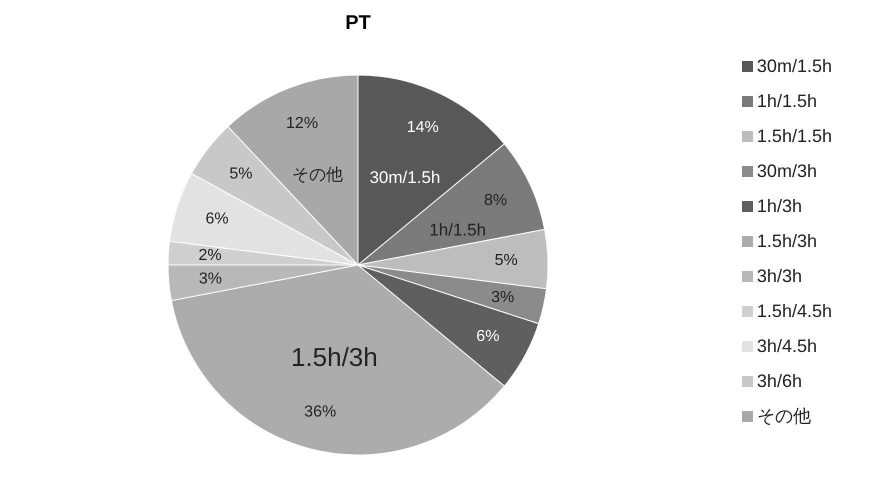 Image resolution: width=870 pixels, height=482 pixels. What do you see at coordinates (786, 346) in the screenshot?
I see `legend-label: 3h/4.5h` at bounding box center [786, 346].